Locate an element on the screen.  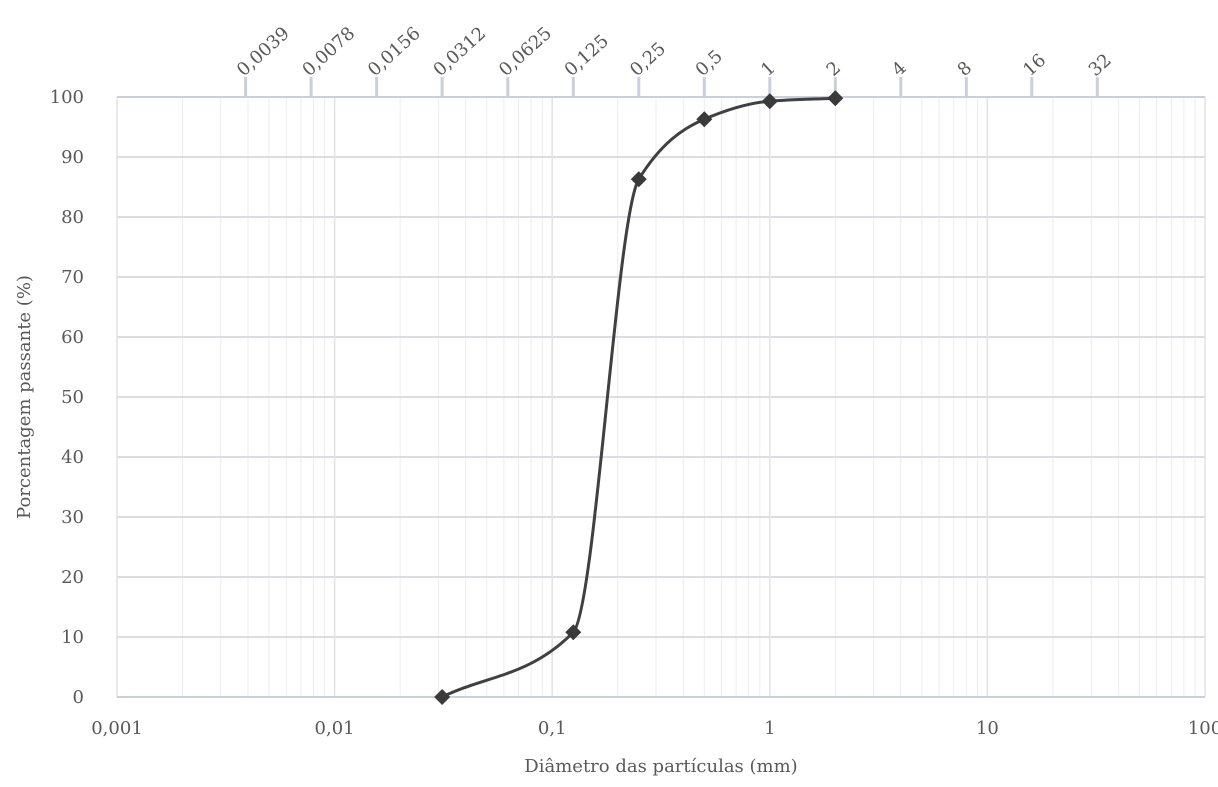
y-tick-label: 90 is located at coordinates (72, 157).